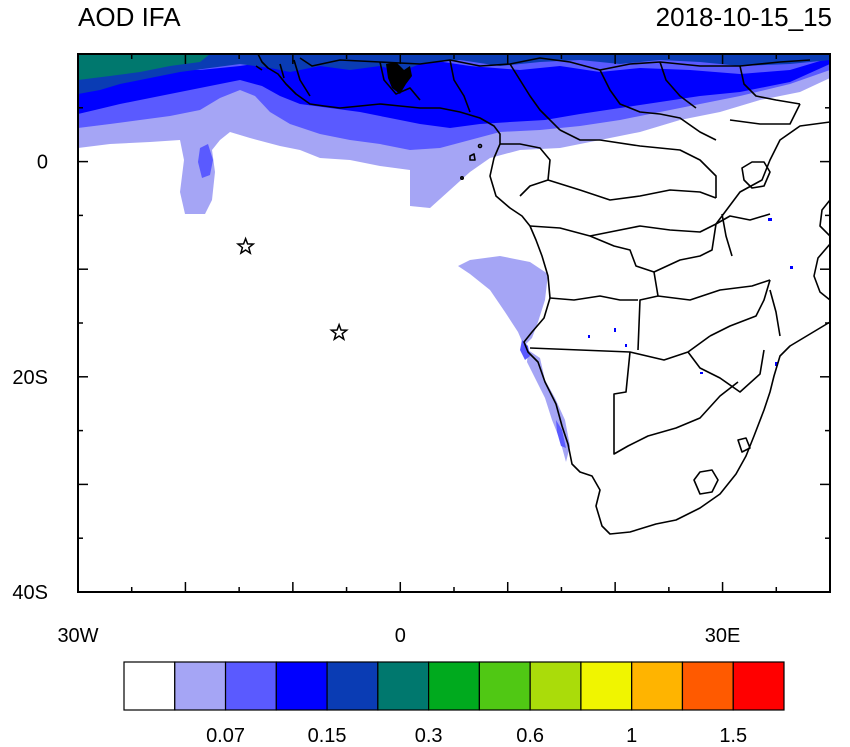 This screenshot has height=747, width=850. Describe the element at coordinates (144, 67) in the screenshot. I see `aod-level5-patch` at that location.